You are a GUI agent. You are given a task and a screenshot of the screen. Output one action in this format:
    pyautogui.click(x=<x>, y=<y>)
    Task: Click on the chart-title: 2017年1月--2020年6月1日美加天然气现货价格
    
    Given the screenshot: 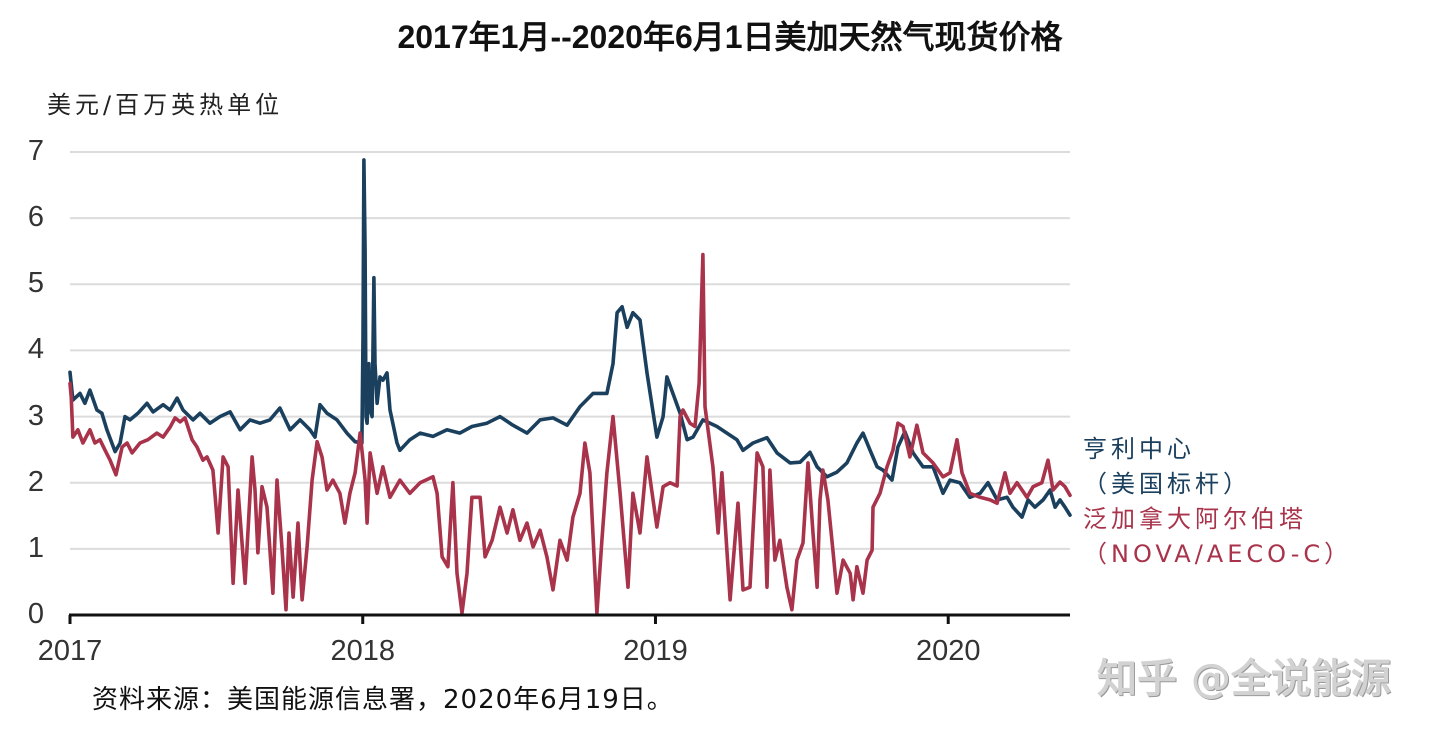 What is the action you would take?
    pyautogui.click(x=730, y=37)
    